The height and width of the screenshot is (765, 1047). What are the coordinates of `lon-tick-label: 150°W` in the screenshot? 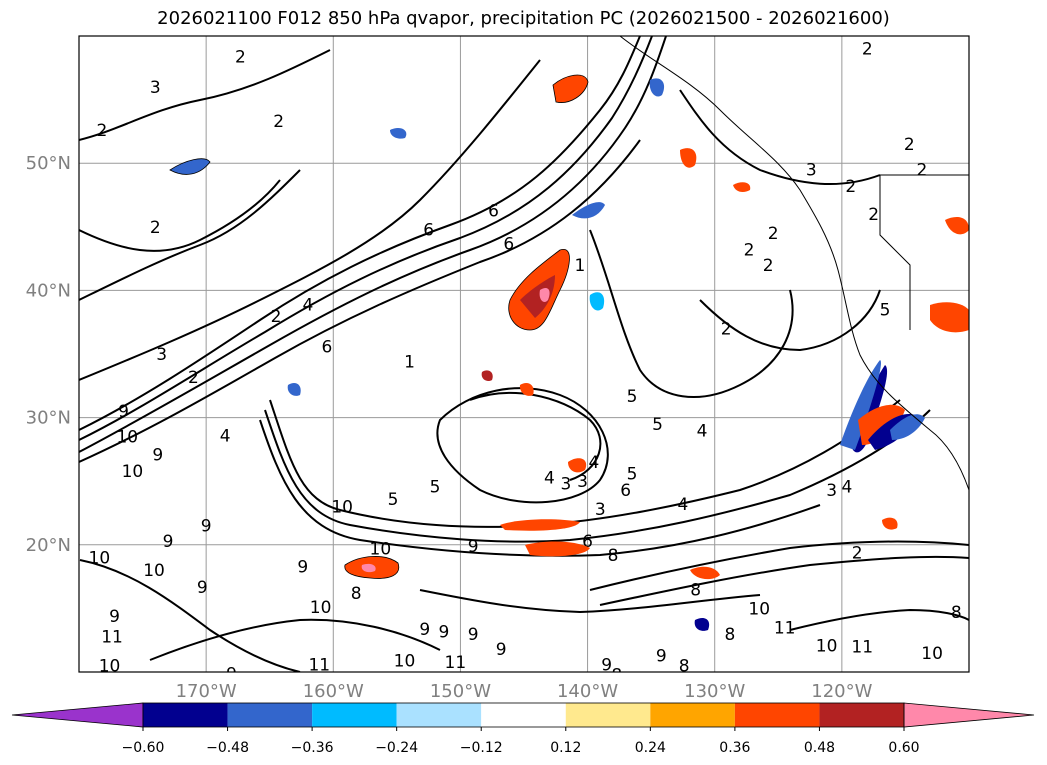 It's located at (460, 691).